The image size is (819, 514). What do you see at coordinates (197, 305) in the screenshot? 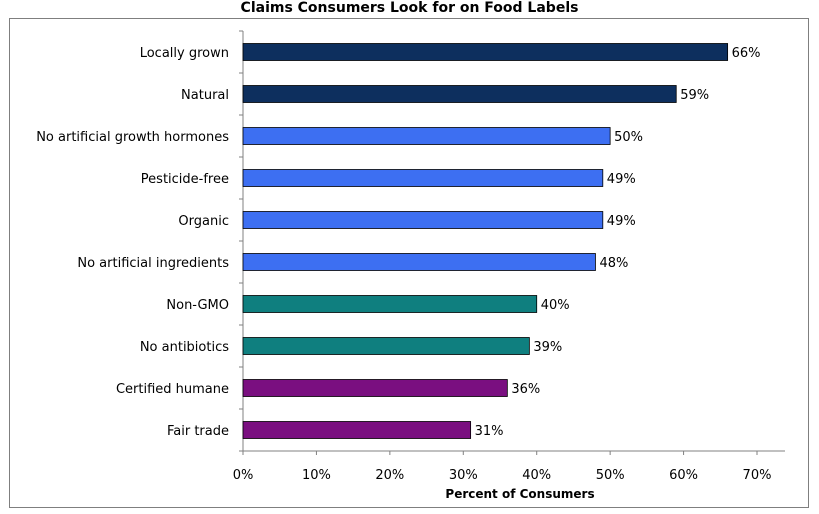
I see `category-label: Non-GMO` at bounding box center [197, 305].